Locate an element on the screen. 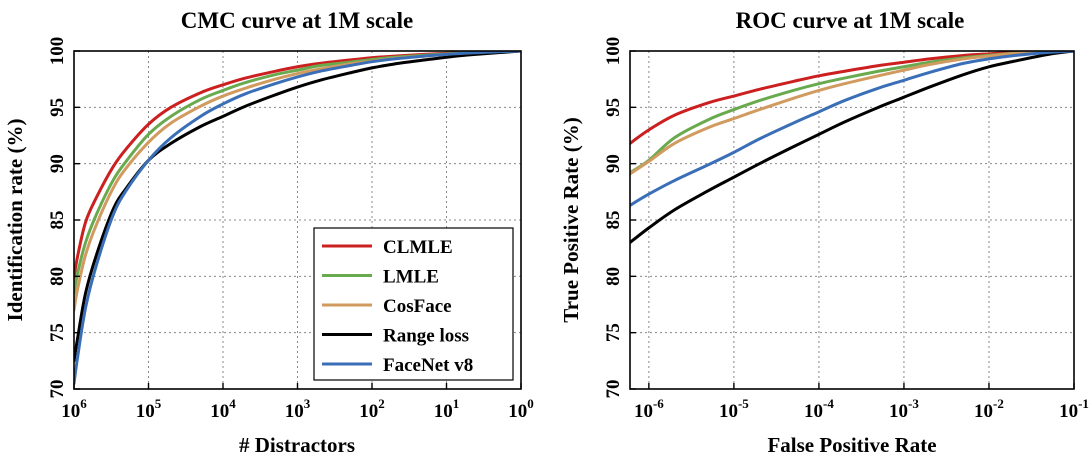 This screenshot has height=458, width=1092. roc-x-tick-exponent: -6 is located at coordinates (658, 403).